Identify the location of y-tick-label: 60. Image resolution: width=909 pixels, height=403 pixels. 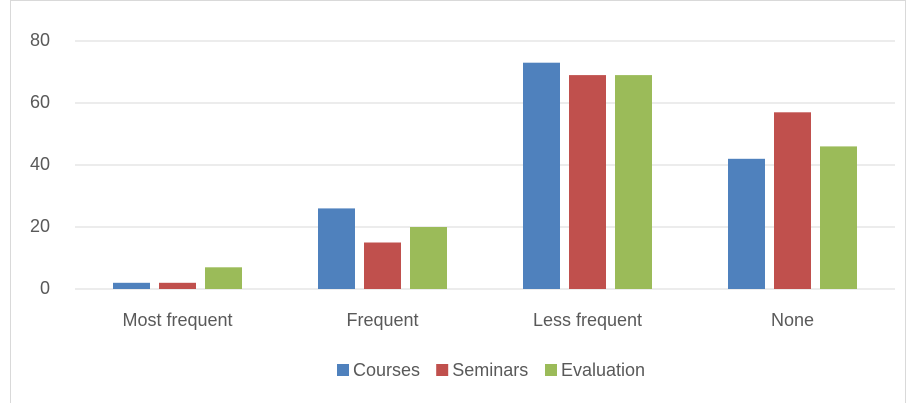
(40, 102).